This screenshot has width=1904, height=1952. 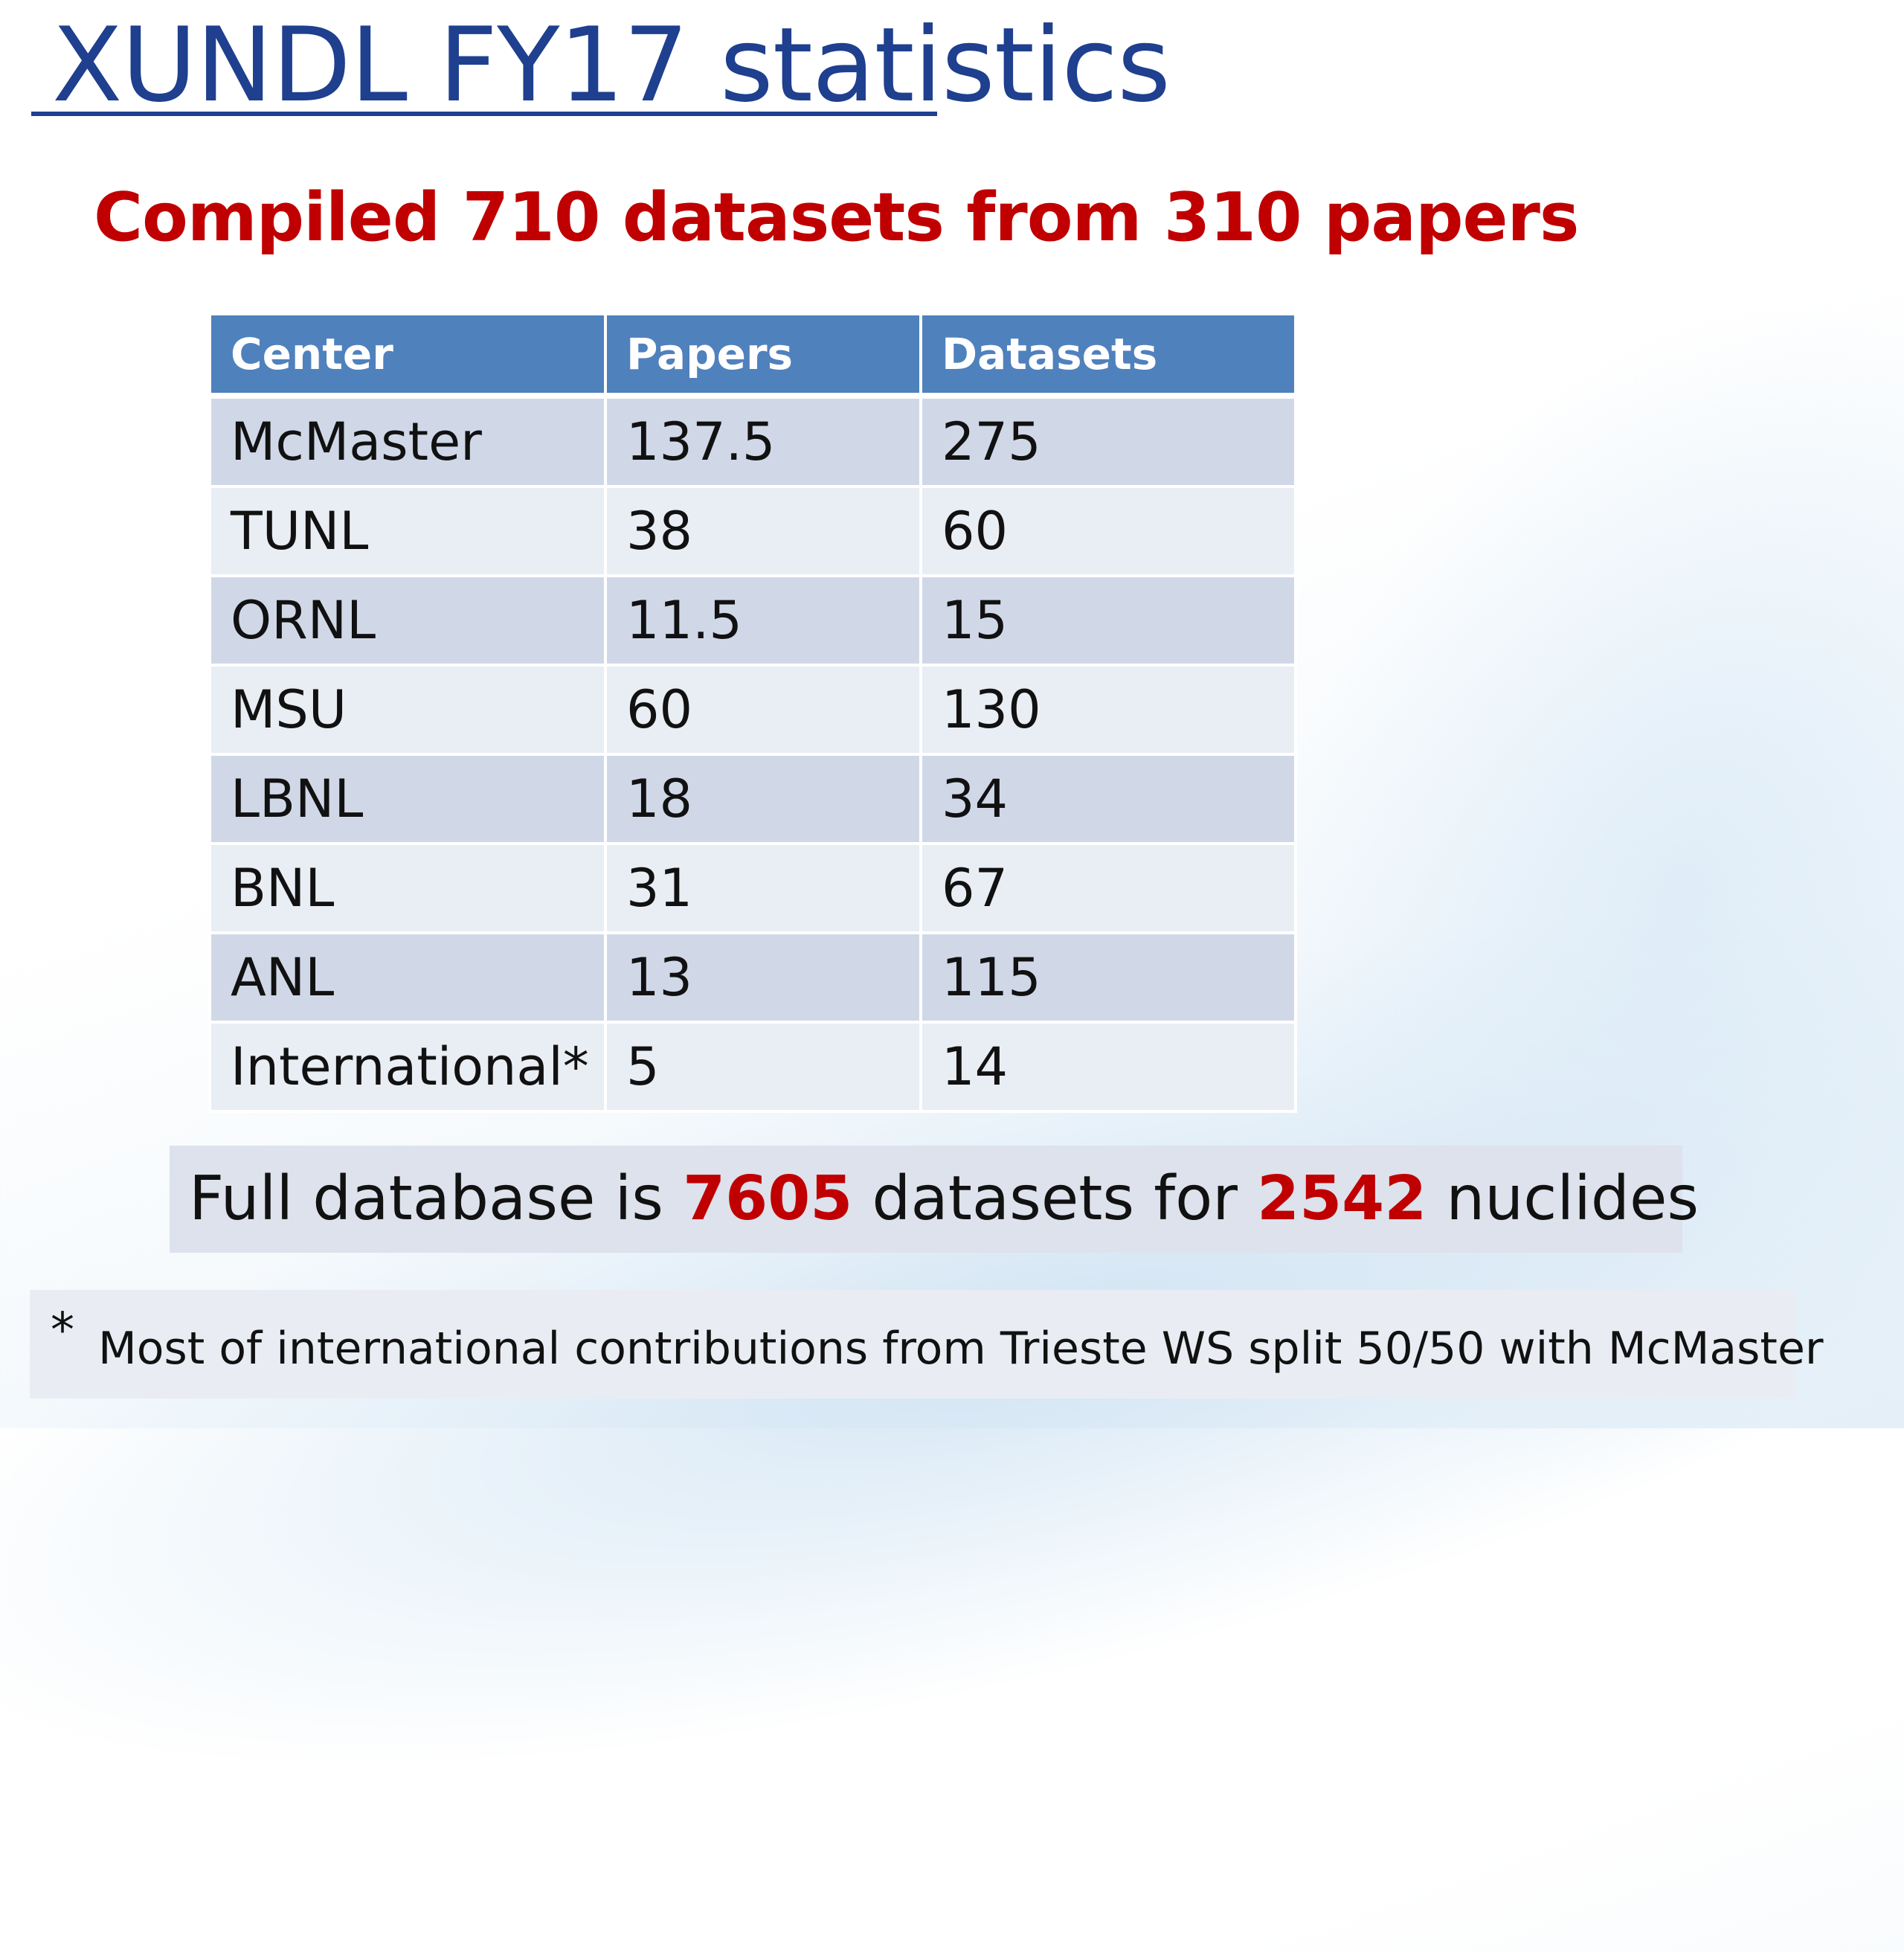 I want to click on summary-prefix: Full database is, so click(x=436, y=1198).